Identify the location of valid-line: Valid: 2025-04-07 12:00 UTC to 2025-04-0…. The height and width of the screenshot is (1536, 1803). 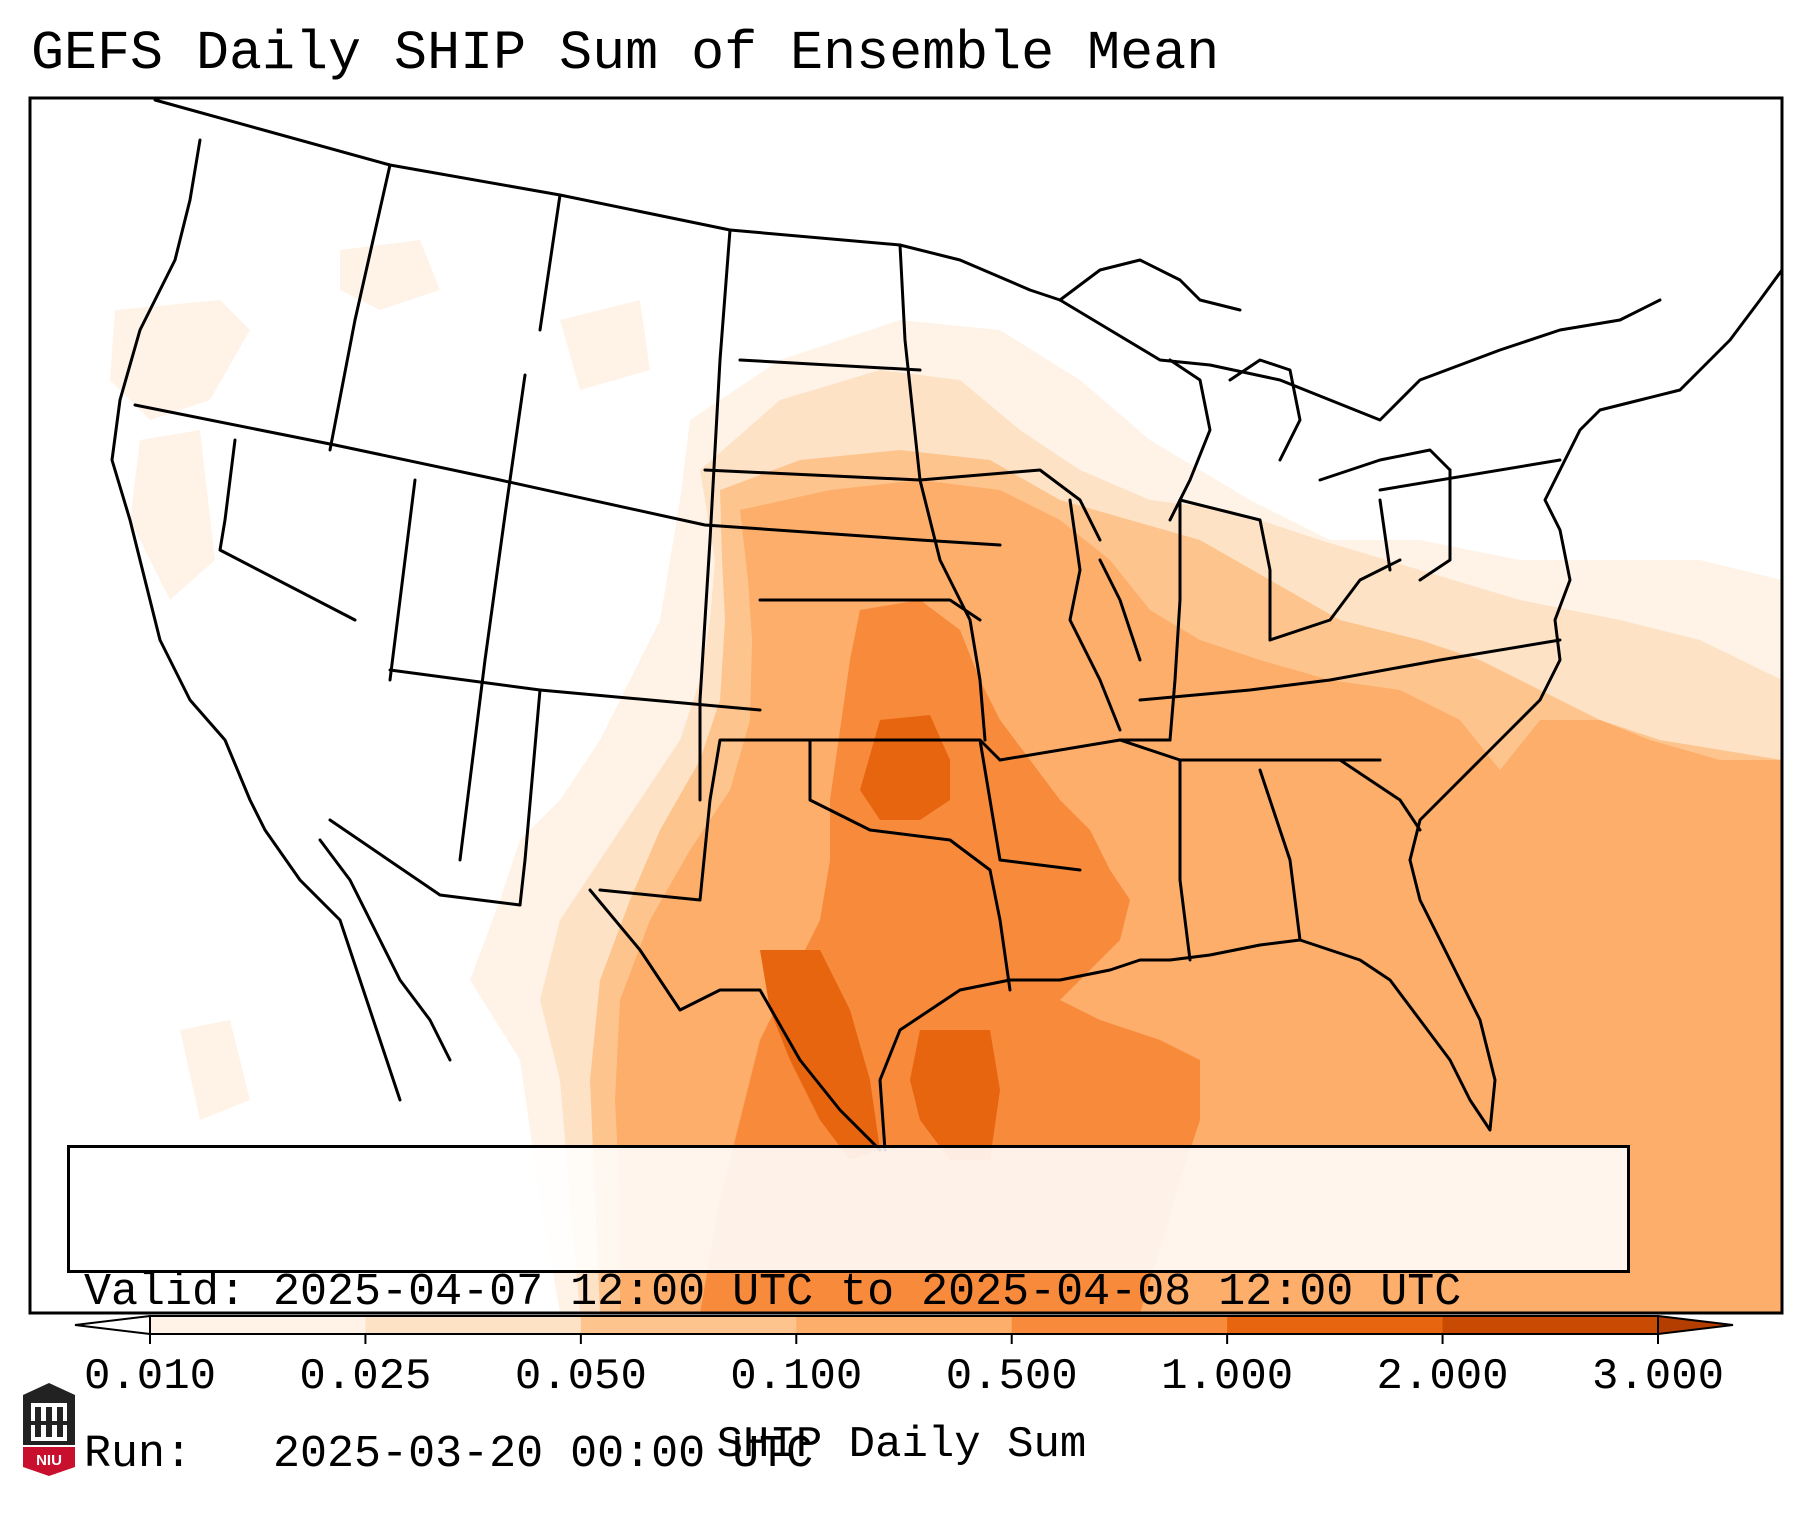
(855, 1293).